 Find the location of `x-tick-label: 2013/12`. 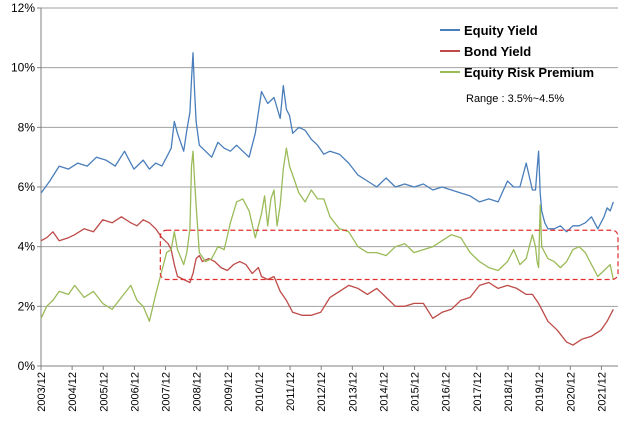

x-tick-label: 2013/12 is located at coordinates (353, 392).